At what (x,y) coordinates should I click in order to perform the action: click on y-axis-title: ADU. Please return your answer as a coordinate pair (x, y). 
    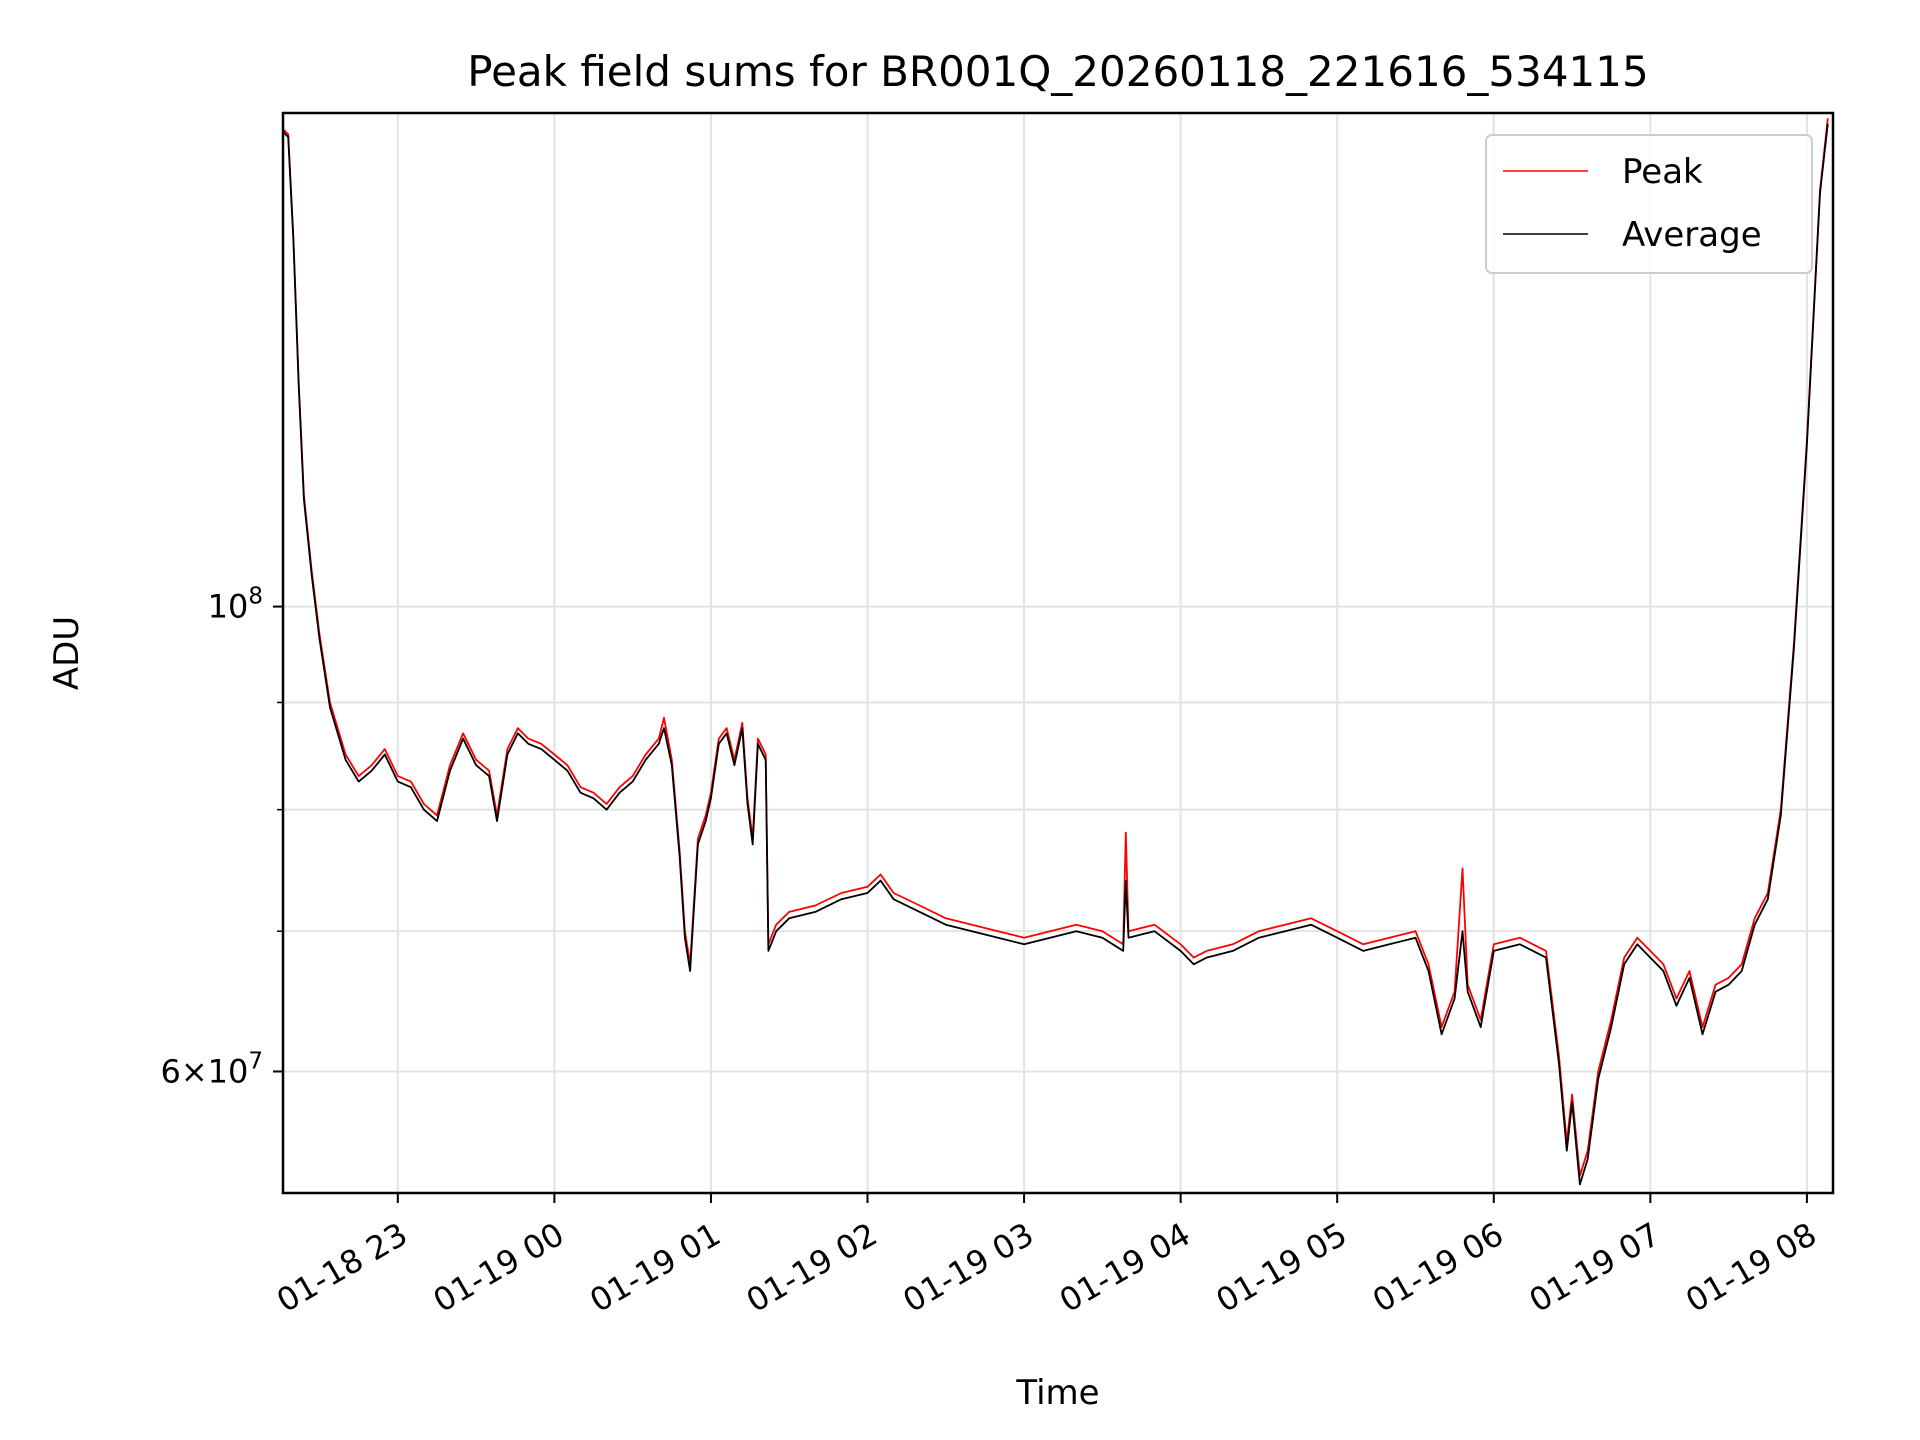
    Looking at the image, I should click on (67, 653).